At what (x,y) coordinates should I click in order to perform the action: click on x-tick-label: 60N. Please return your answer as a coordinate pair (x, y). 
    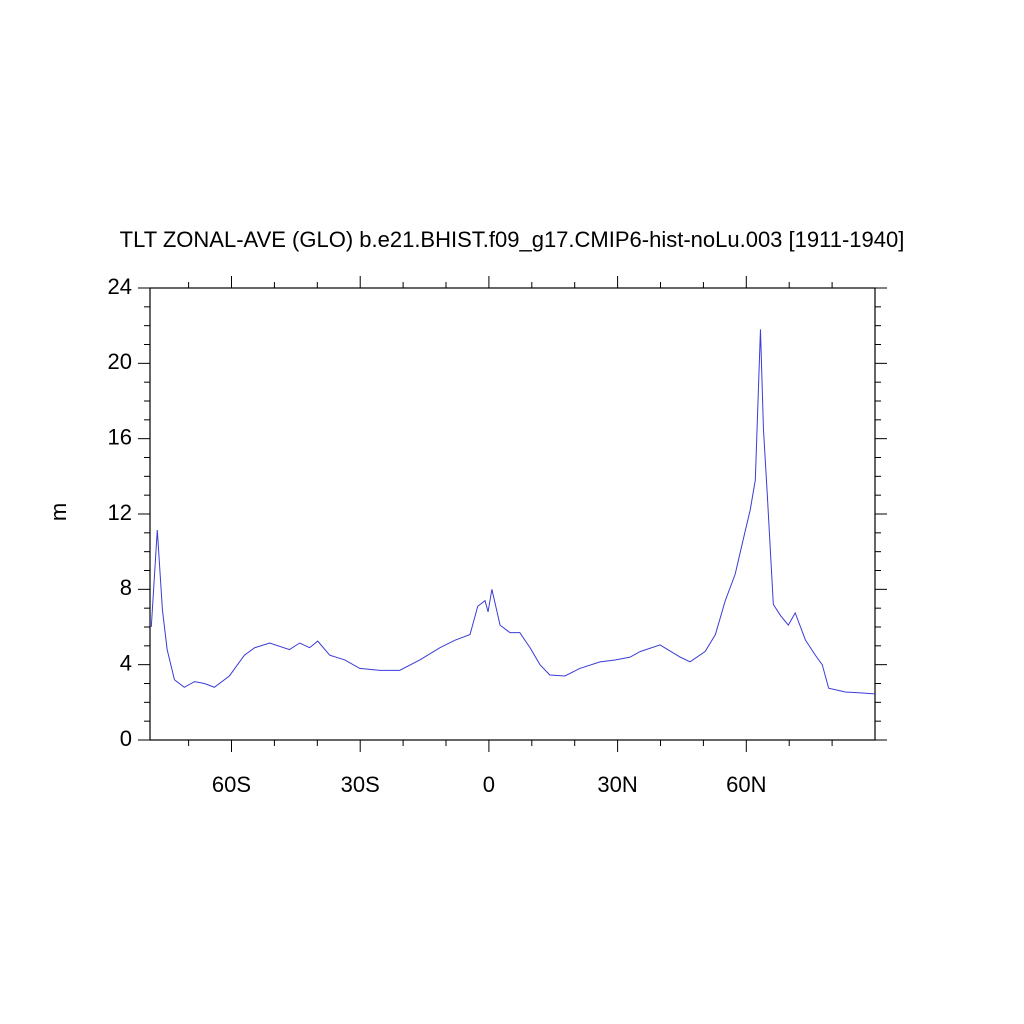
    Looking at the image, I should click on (746, 784).